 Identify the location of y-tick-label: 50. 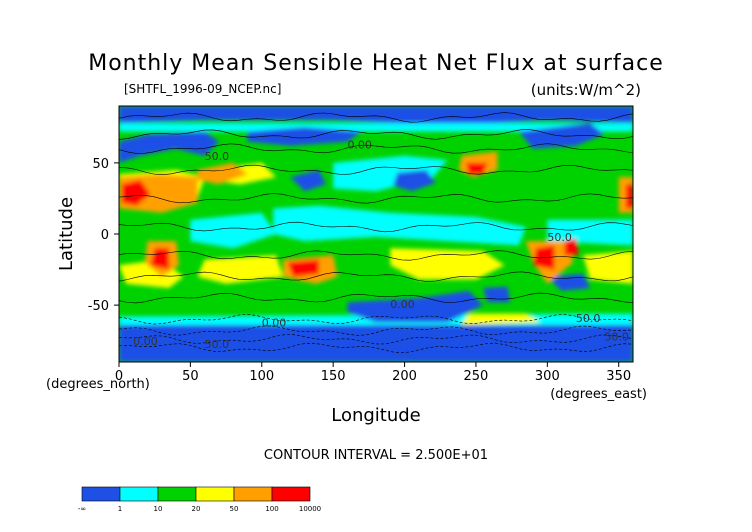
(100, 164).